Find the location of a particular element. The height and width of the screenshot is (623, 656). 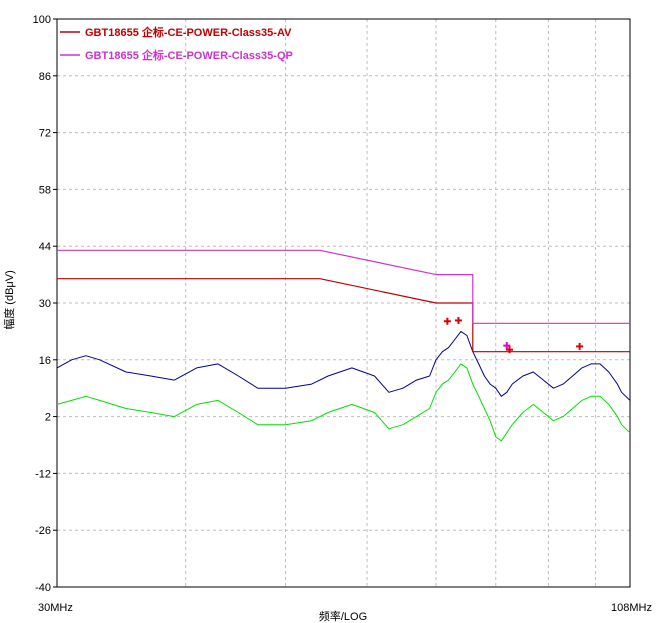

y-tick-label: -40 is located at coordinates (43, 588).